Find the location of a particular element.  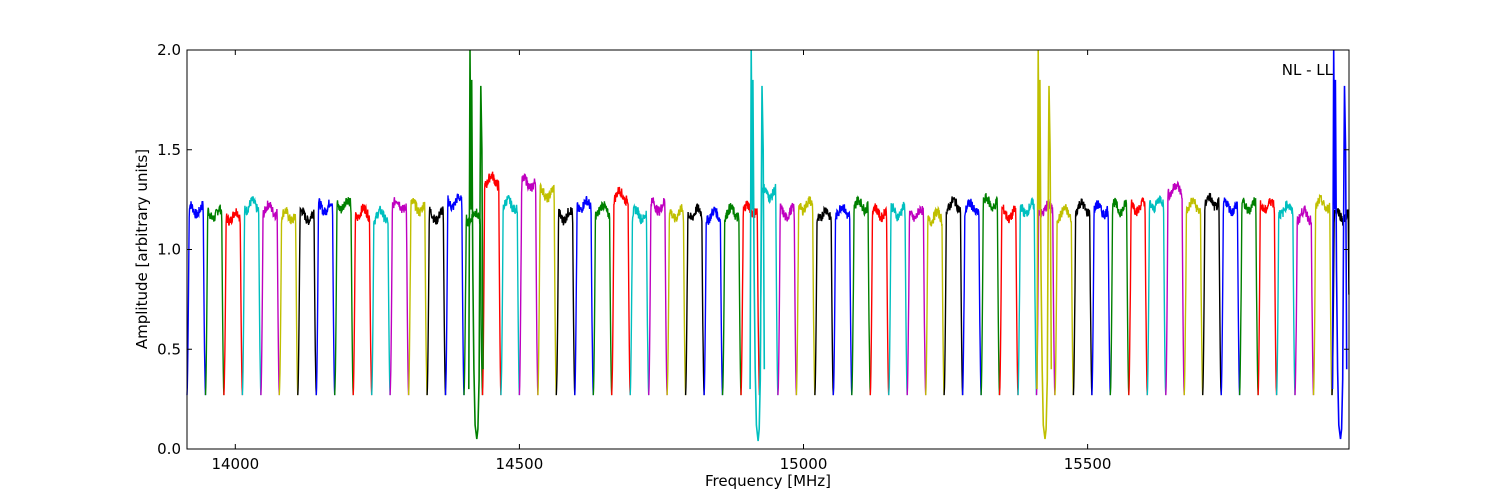

y-tick-label: 0.5 is located at coordinates (169, 349).